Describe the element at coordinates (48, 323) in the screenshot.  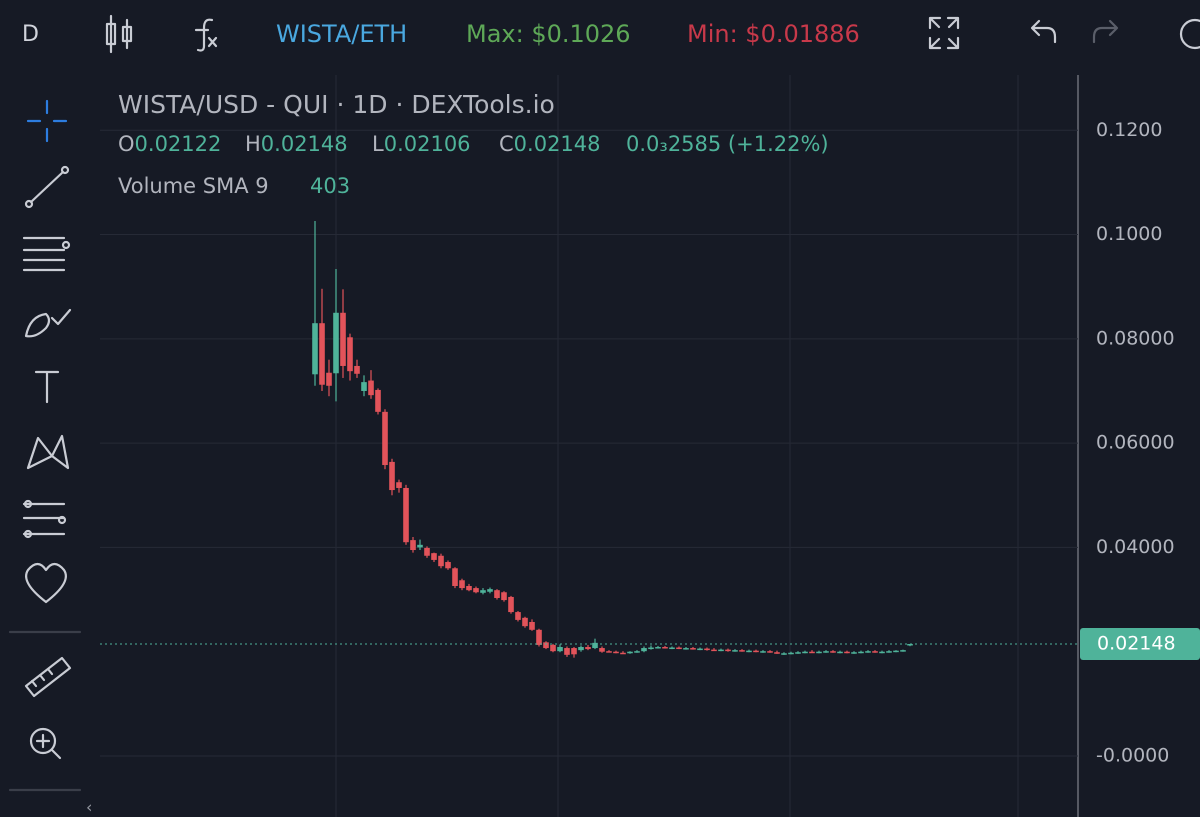
I see `brush-tool` at that location.